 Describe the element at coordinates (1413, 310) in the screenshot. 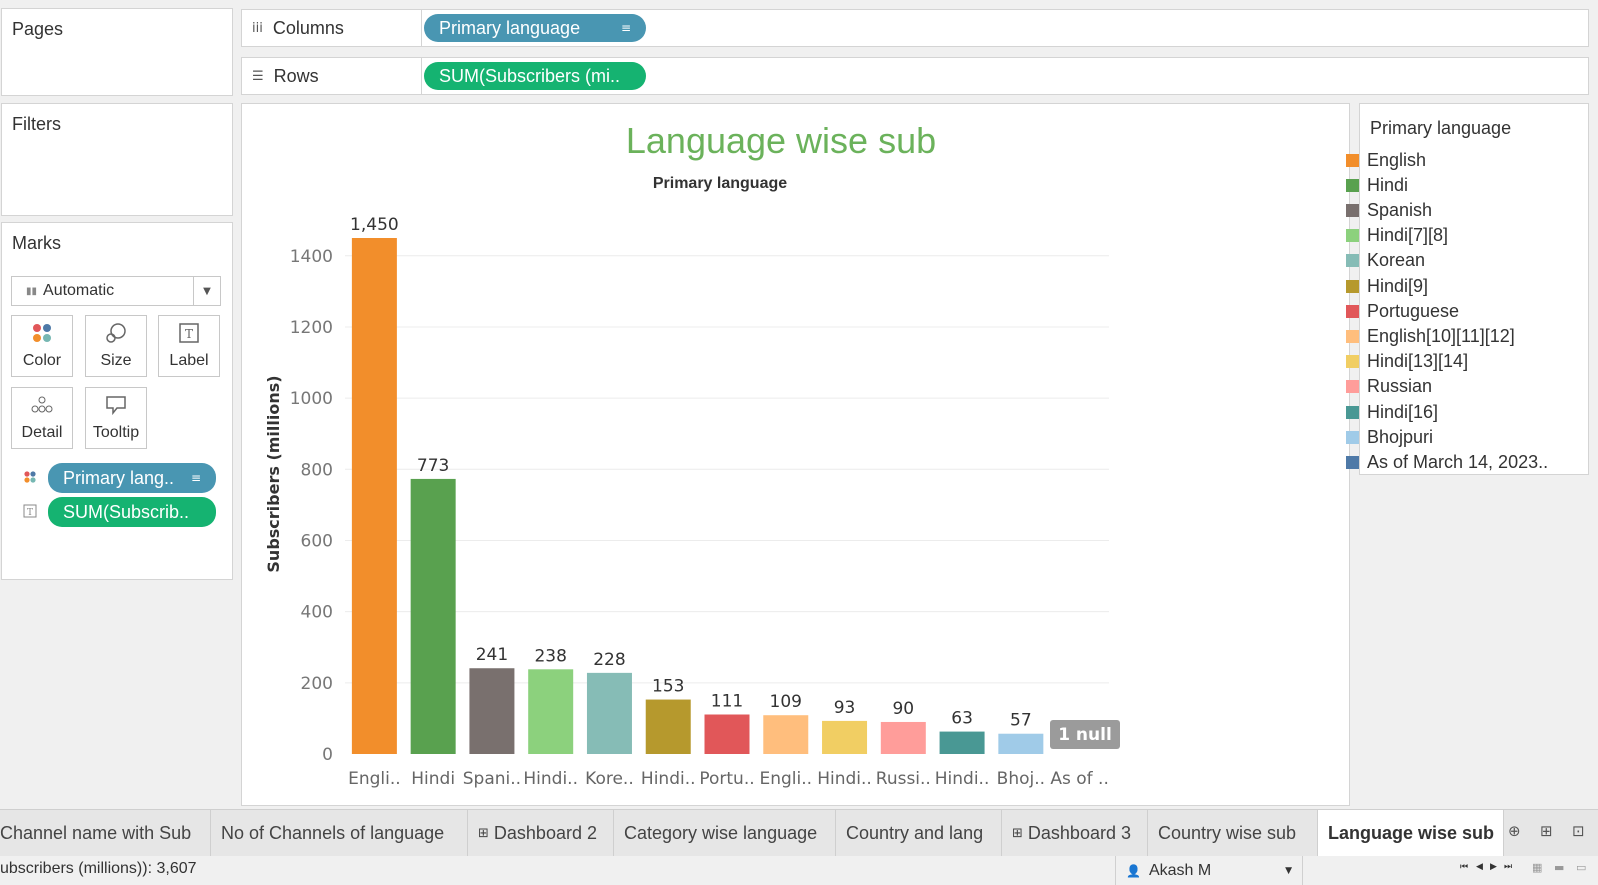

I see `legend-item-label: Portuguese` at that location.